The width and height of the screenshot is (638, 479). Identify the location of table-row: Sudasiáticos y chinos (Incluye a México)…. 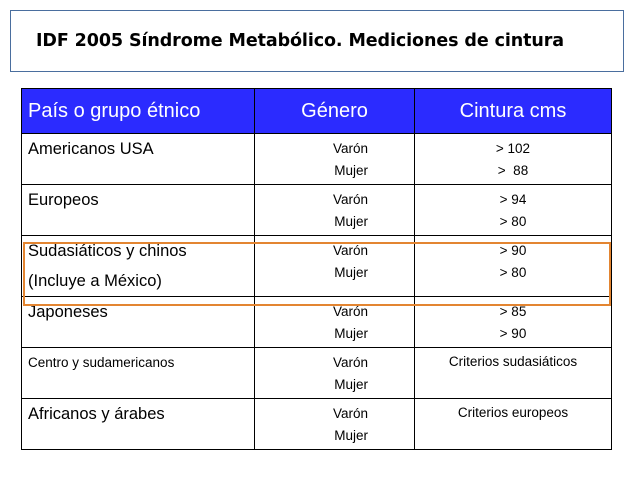
(316, 266).